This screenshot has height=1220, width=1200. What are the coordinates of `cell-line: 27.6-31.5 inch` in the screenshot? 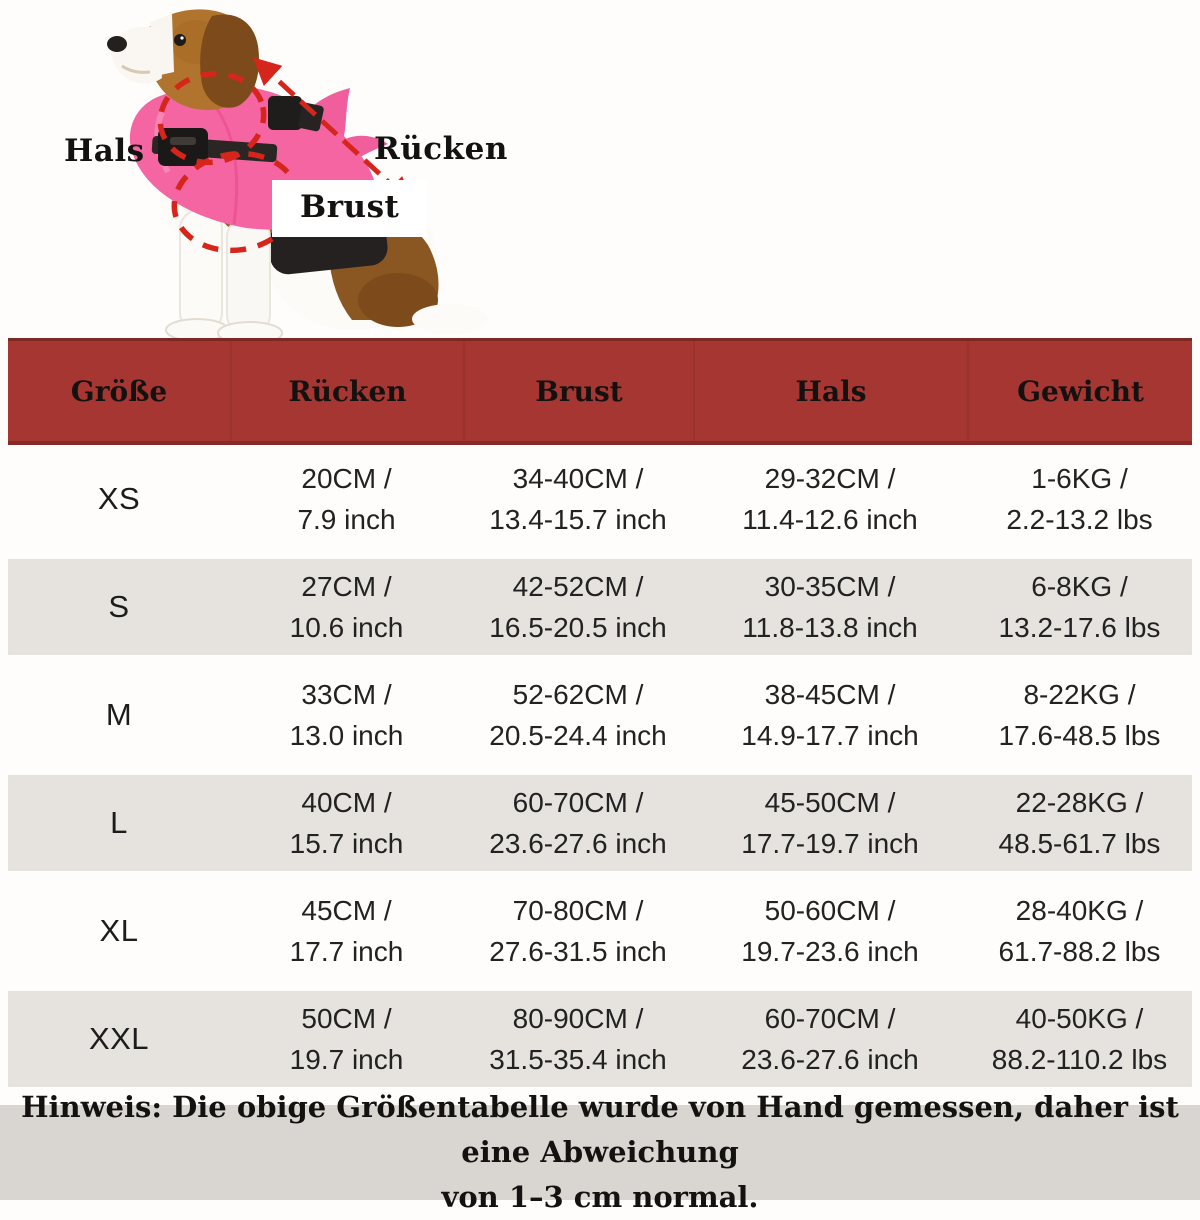 It's located at (578, 951).